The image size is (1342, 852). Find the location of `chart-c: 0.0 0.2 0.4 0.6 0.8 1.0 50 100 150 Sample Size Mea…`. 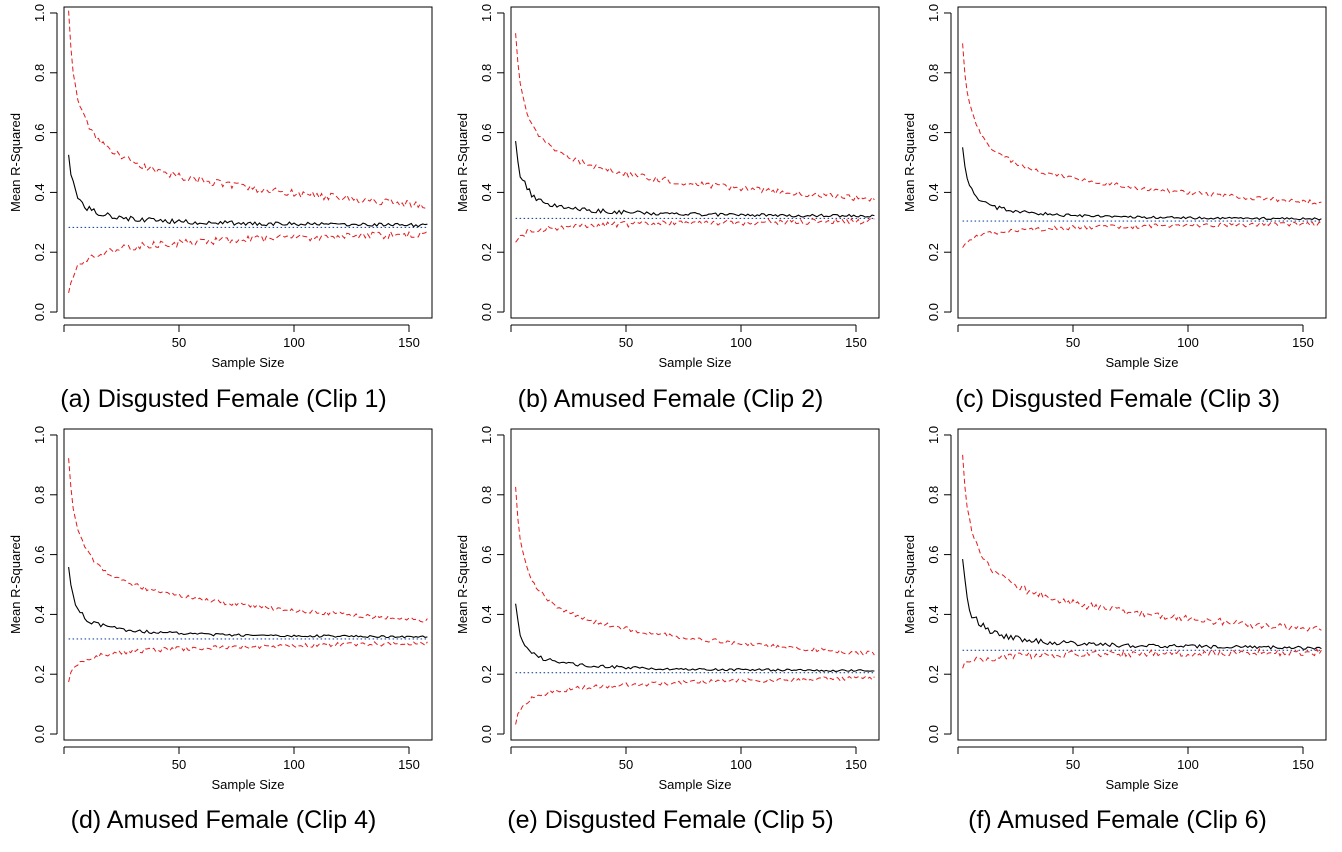

chart-c: 0.0 0.2 0.4 0.6 0.8 1.0 50 100 150 Sample Size Mea… is located at coordinates (1114, 187).